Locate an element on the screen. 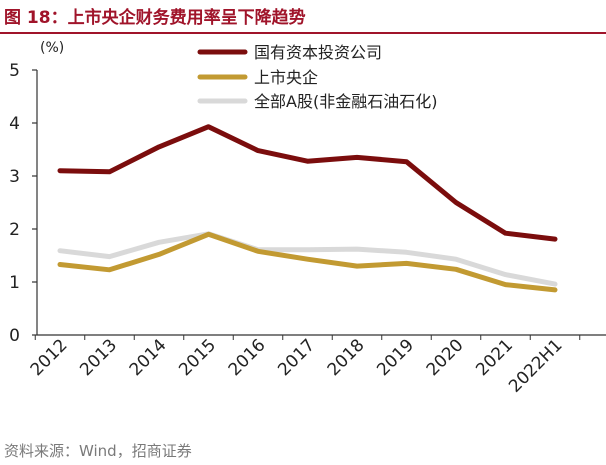 This screenshot has height=465, width=606. x-tick-label: 2014 is located at coordinates (148, 357).